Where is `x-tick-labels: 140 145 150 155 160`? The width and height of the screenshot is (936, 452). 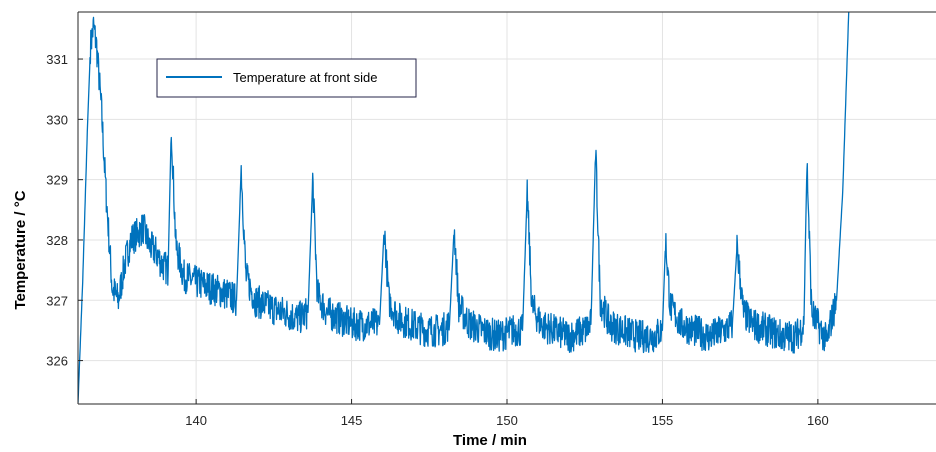
x-tick-labels: 140 145 150 155 160 is located at coordinates (506, 420).